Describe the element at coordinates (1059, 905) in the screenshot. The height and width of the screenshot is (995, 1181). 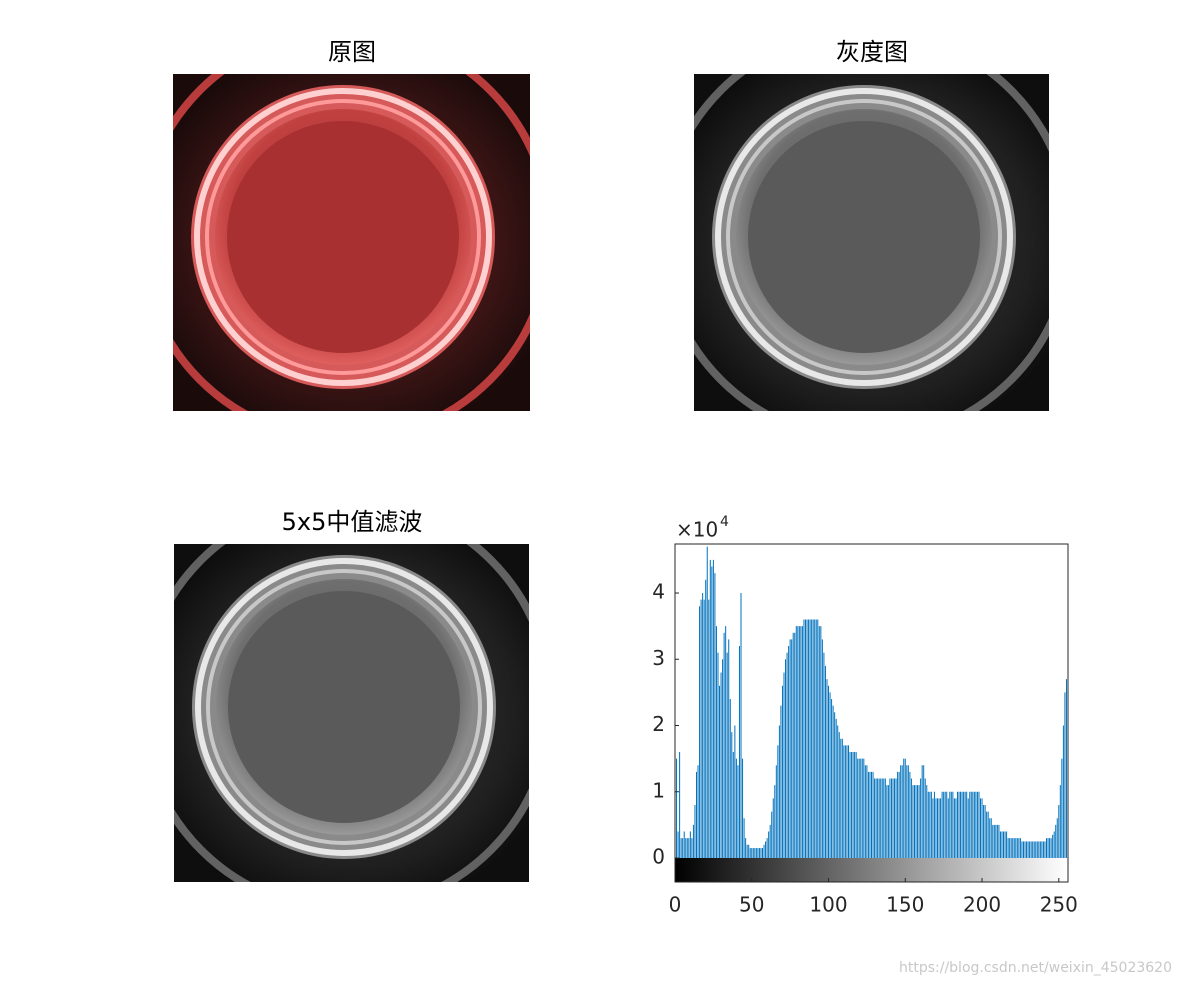
I see `x-tick-label: 250` at that location.